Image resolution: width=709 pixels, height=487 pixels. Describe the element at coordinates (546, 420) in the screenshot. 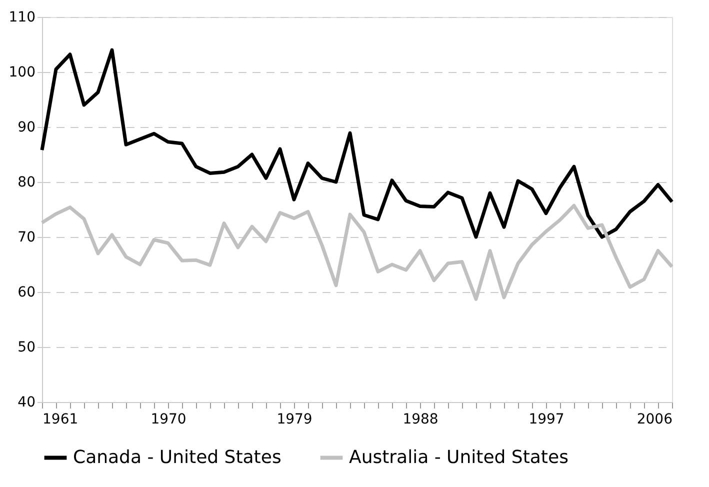

I see `x-tick-label: 1997` at that location.